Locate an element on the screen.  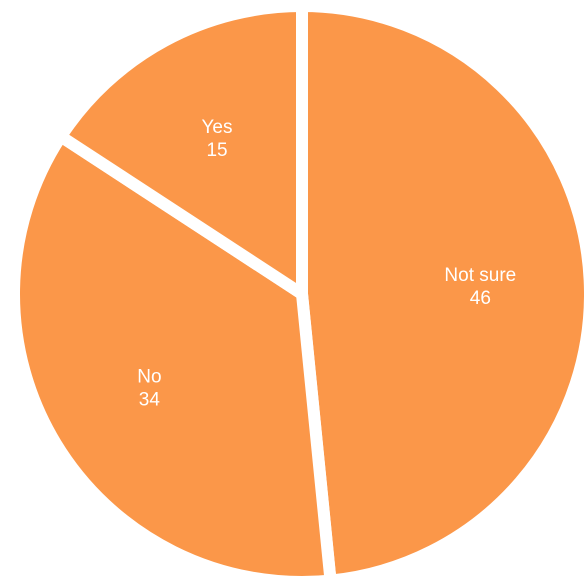
slice-label-no: No 34 is located at coordinates (149, 389).